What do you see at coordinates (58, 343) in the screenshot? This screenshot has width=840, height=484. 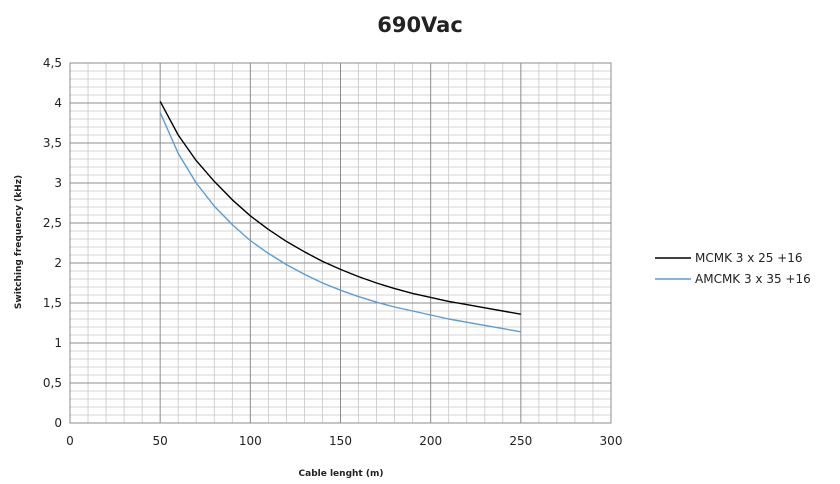 I see `y-tick-label: 1` at bounding box center [58, 343].